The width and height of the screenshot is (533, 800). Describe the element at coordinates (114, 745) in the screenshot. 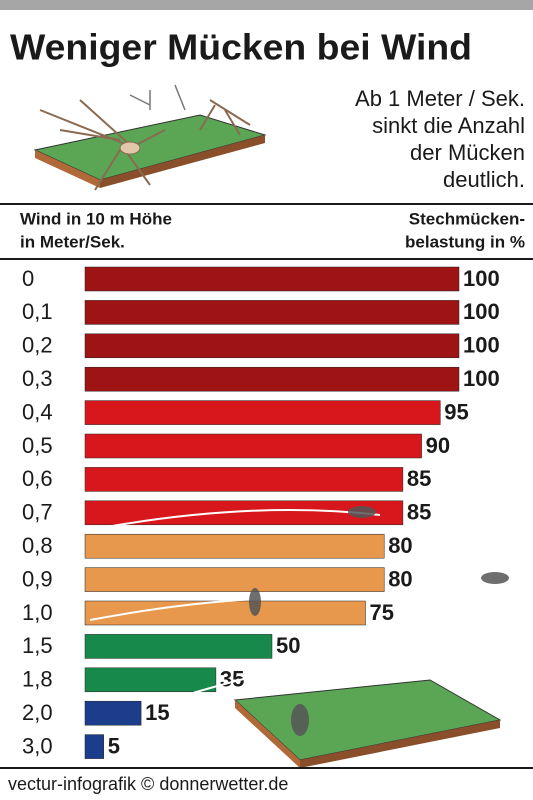

I see `value-label: 5` at that location.